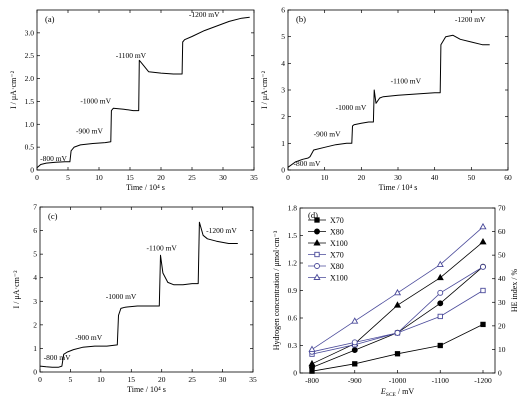 The image size is (526, 417). I want to click on y2-tick-label: 10, so click(502, 349).